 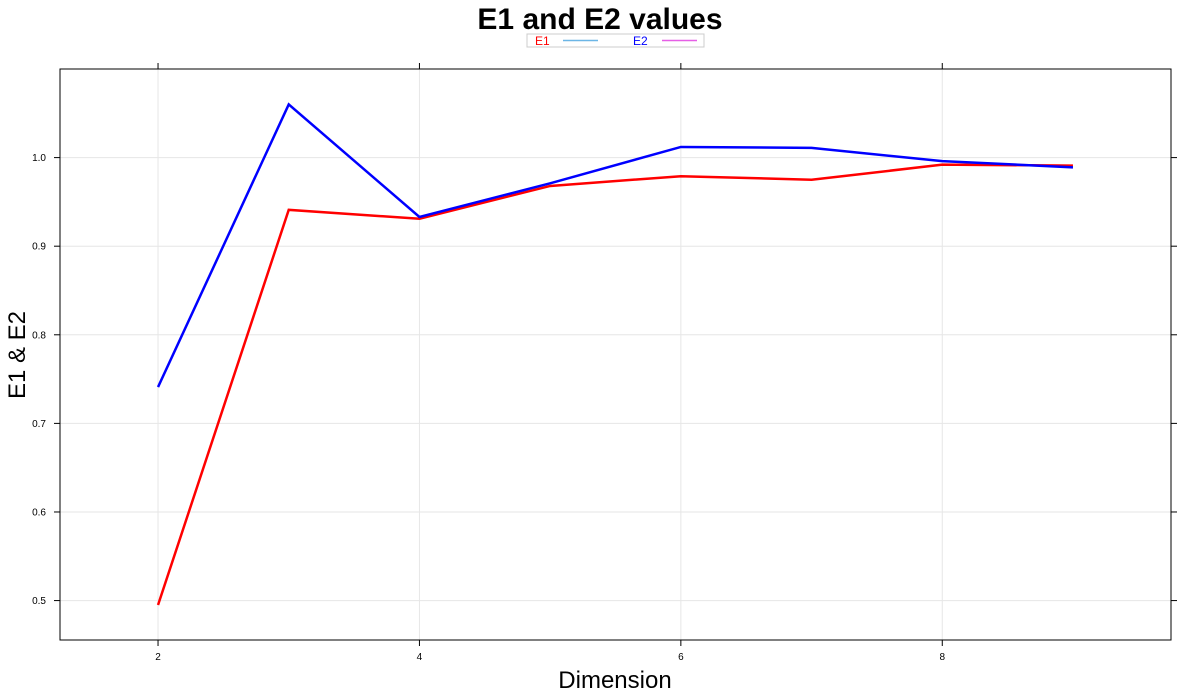 I want to click on y-tick-label: 1.0, so click(x=39, y=158).